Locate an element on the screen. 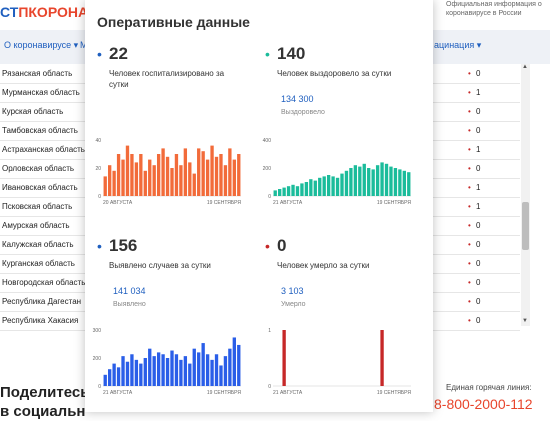 This screenshot has width=550, height=421. scroll-up-icon: ▲ is located at coordinates (525, 67).